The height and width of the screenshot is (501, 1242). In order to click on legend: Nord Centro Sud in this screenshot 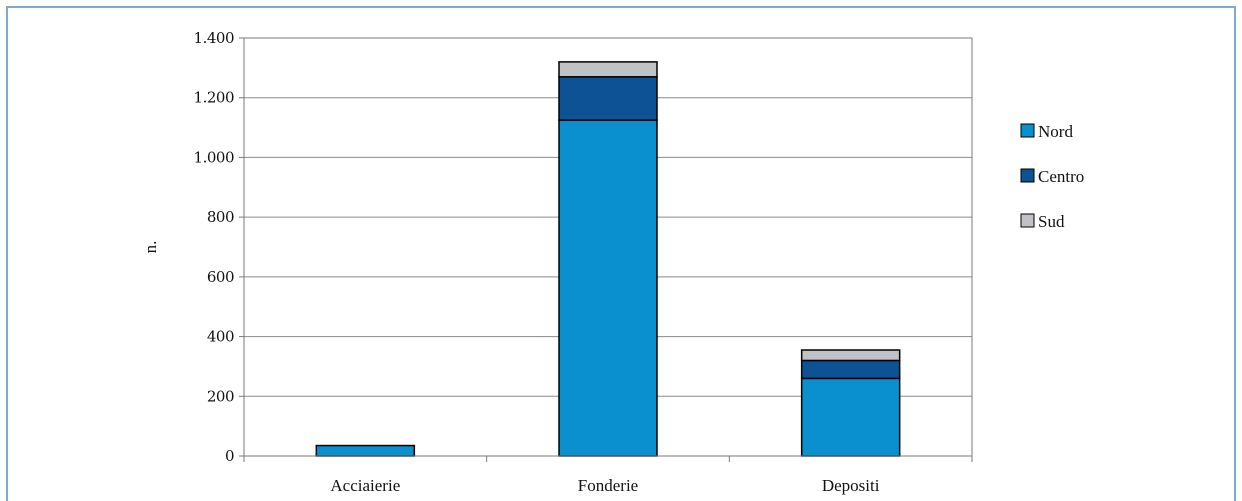, I will do `click(1052, 176)`.